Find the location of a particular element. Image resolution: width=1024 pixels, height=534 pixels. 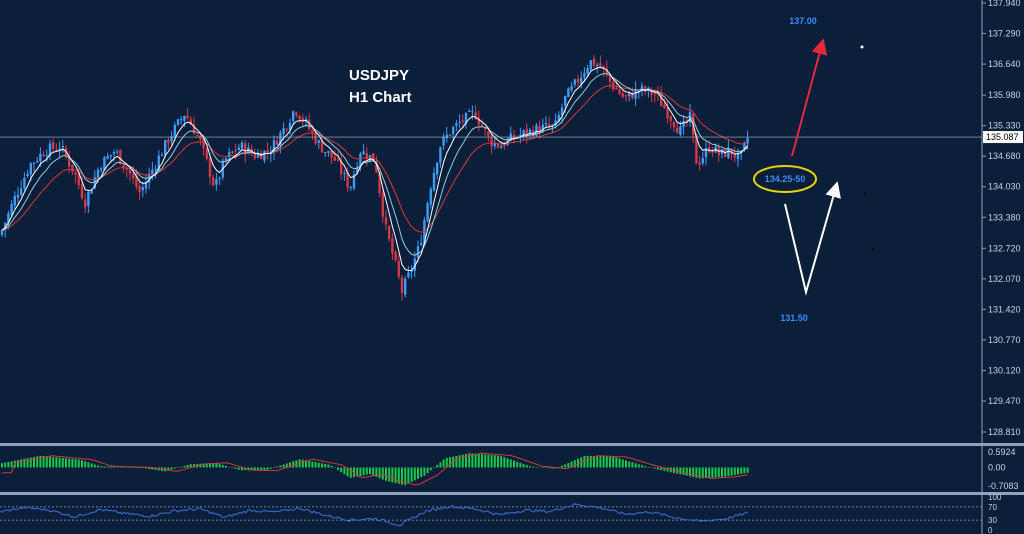

rsi-tick-label: 70 is located at coordinates (992, 507).